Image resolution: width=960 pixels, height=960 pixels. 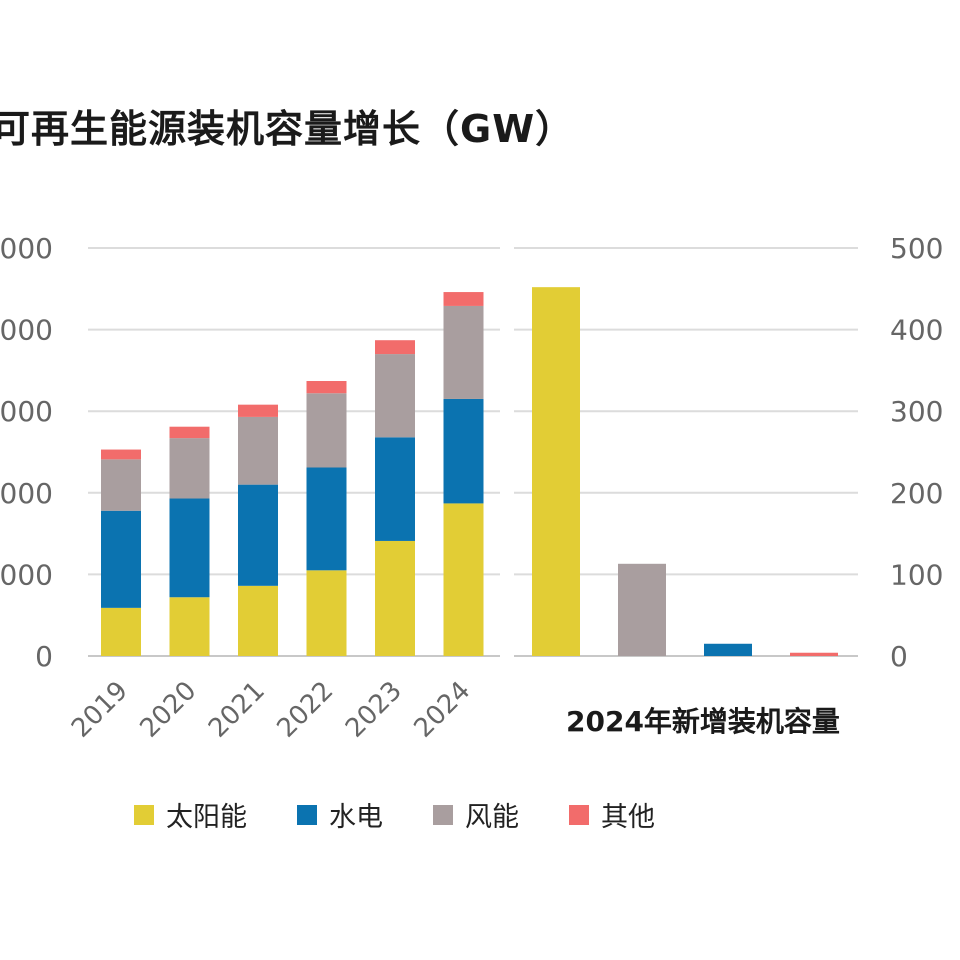 I want to click on legend-swatch-other, so click(x=579, y=814).